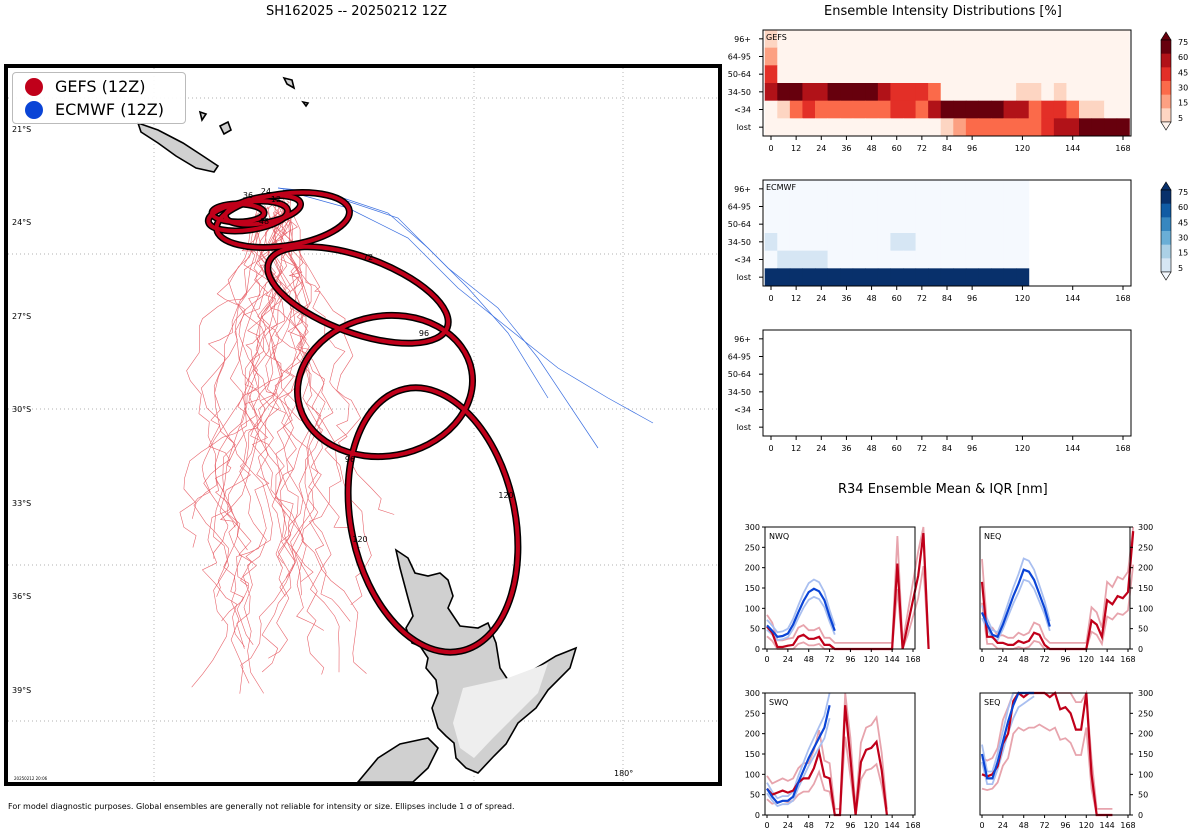 Image resolution: width=1200 pixels, height=840 pixels. I want to click on gefs-mean-line, so click(1057, 591).